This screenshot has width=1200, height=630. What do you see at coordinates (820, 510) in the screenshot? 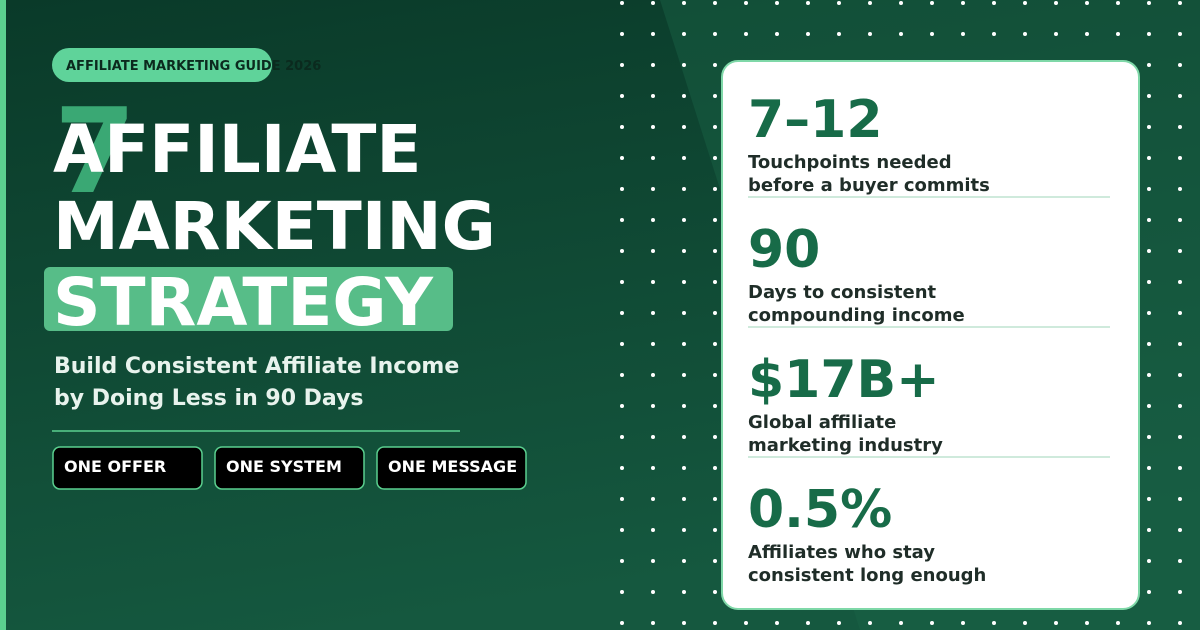
I see `stat-value: 0.5%` at bounding box center [820, 510].